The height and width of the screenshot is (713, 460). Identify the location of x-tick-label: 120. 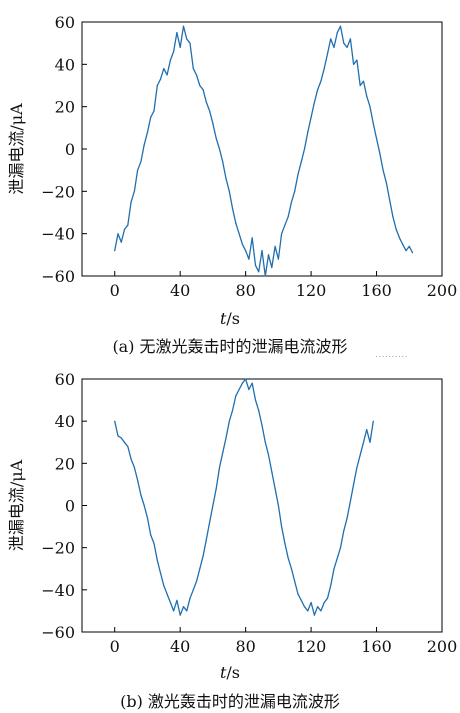
(311, 646).